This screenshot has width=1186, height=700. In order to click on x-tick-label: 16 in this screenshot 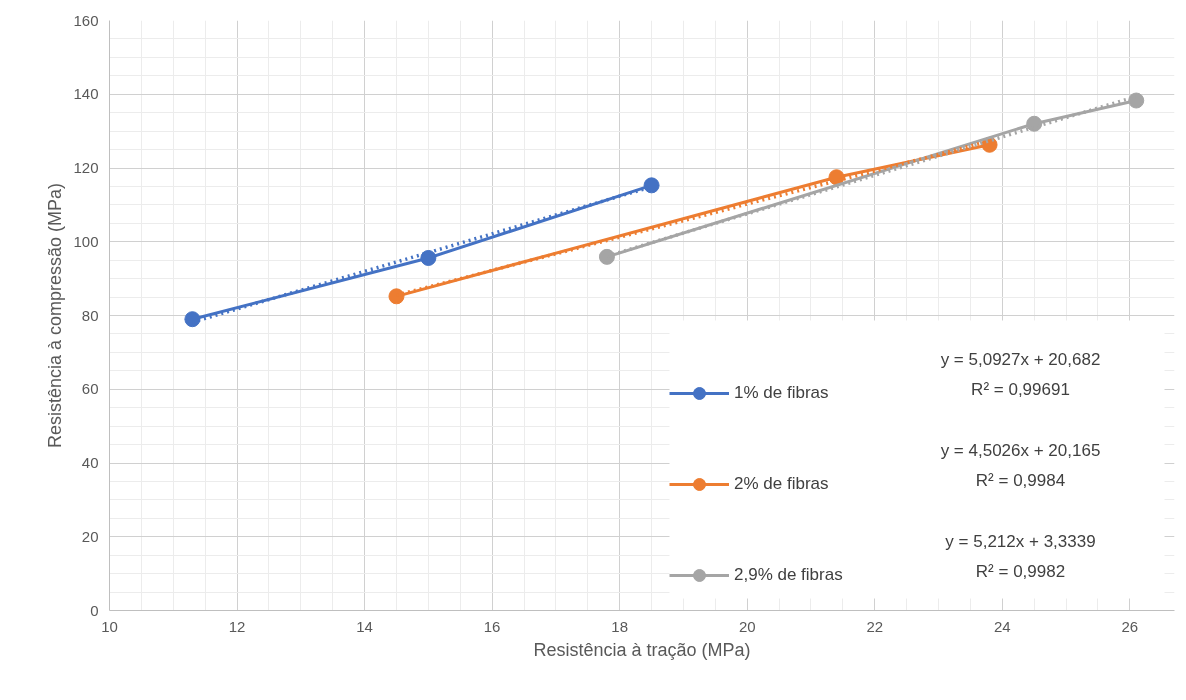, I will do `click(492, 626)`.